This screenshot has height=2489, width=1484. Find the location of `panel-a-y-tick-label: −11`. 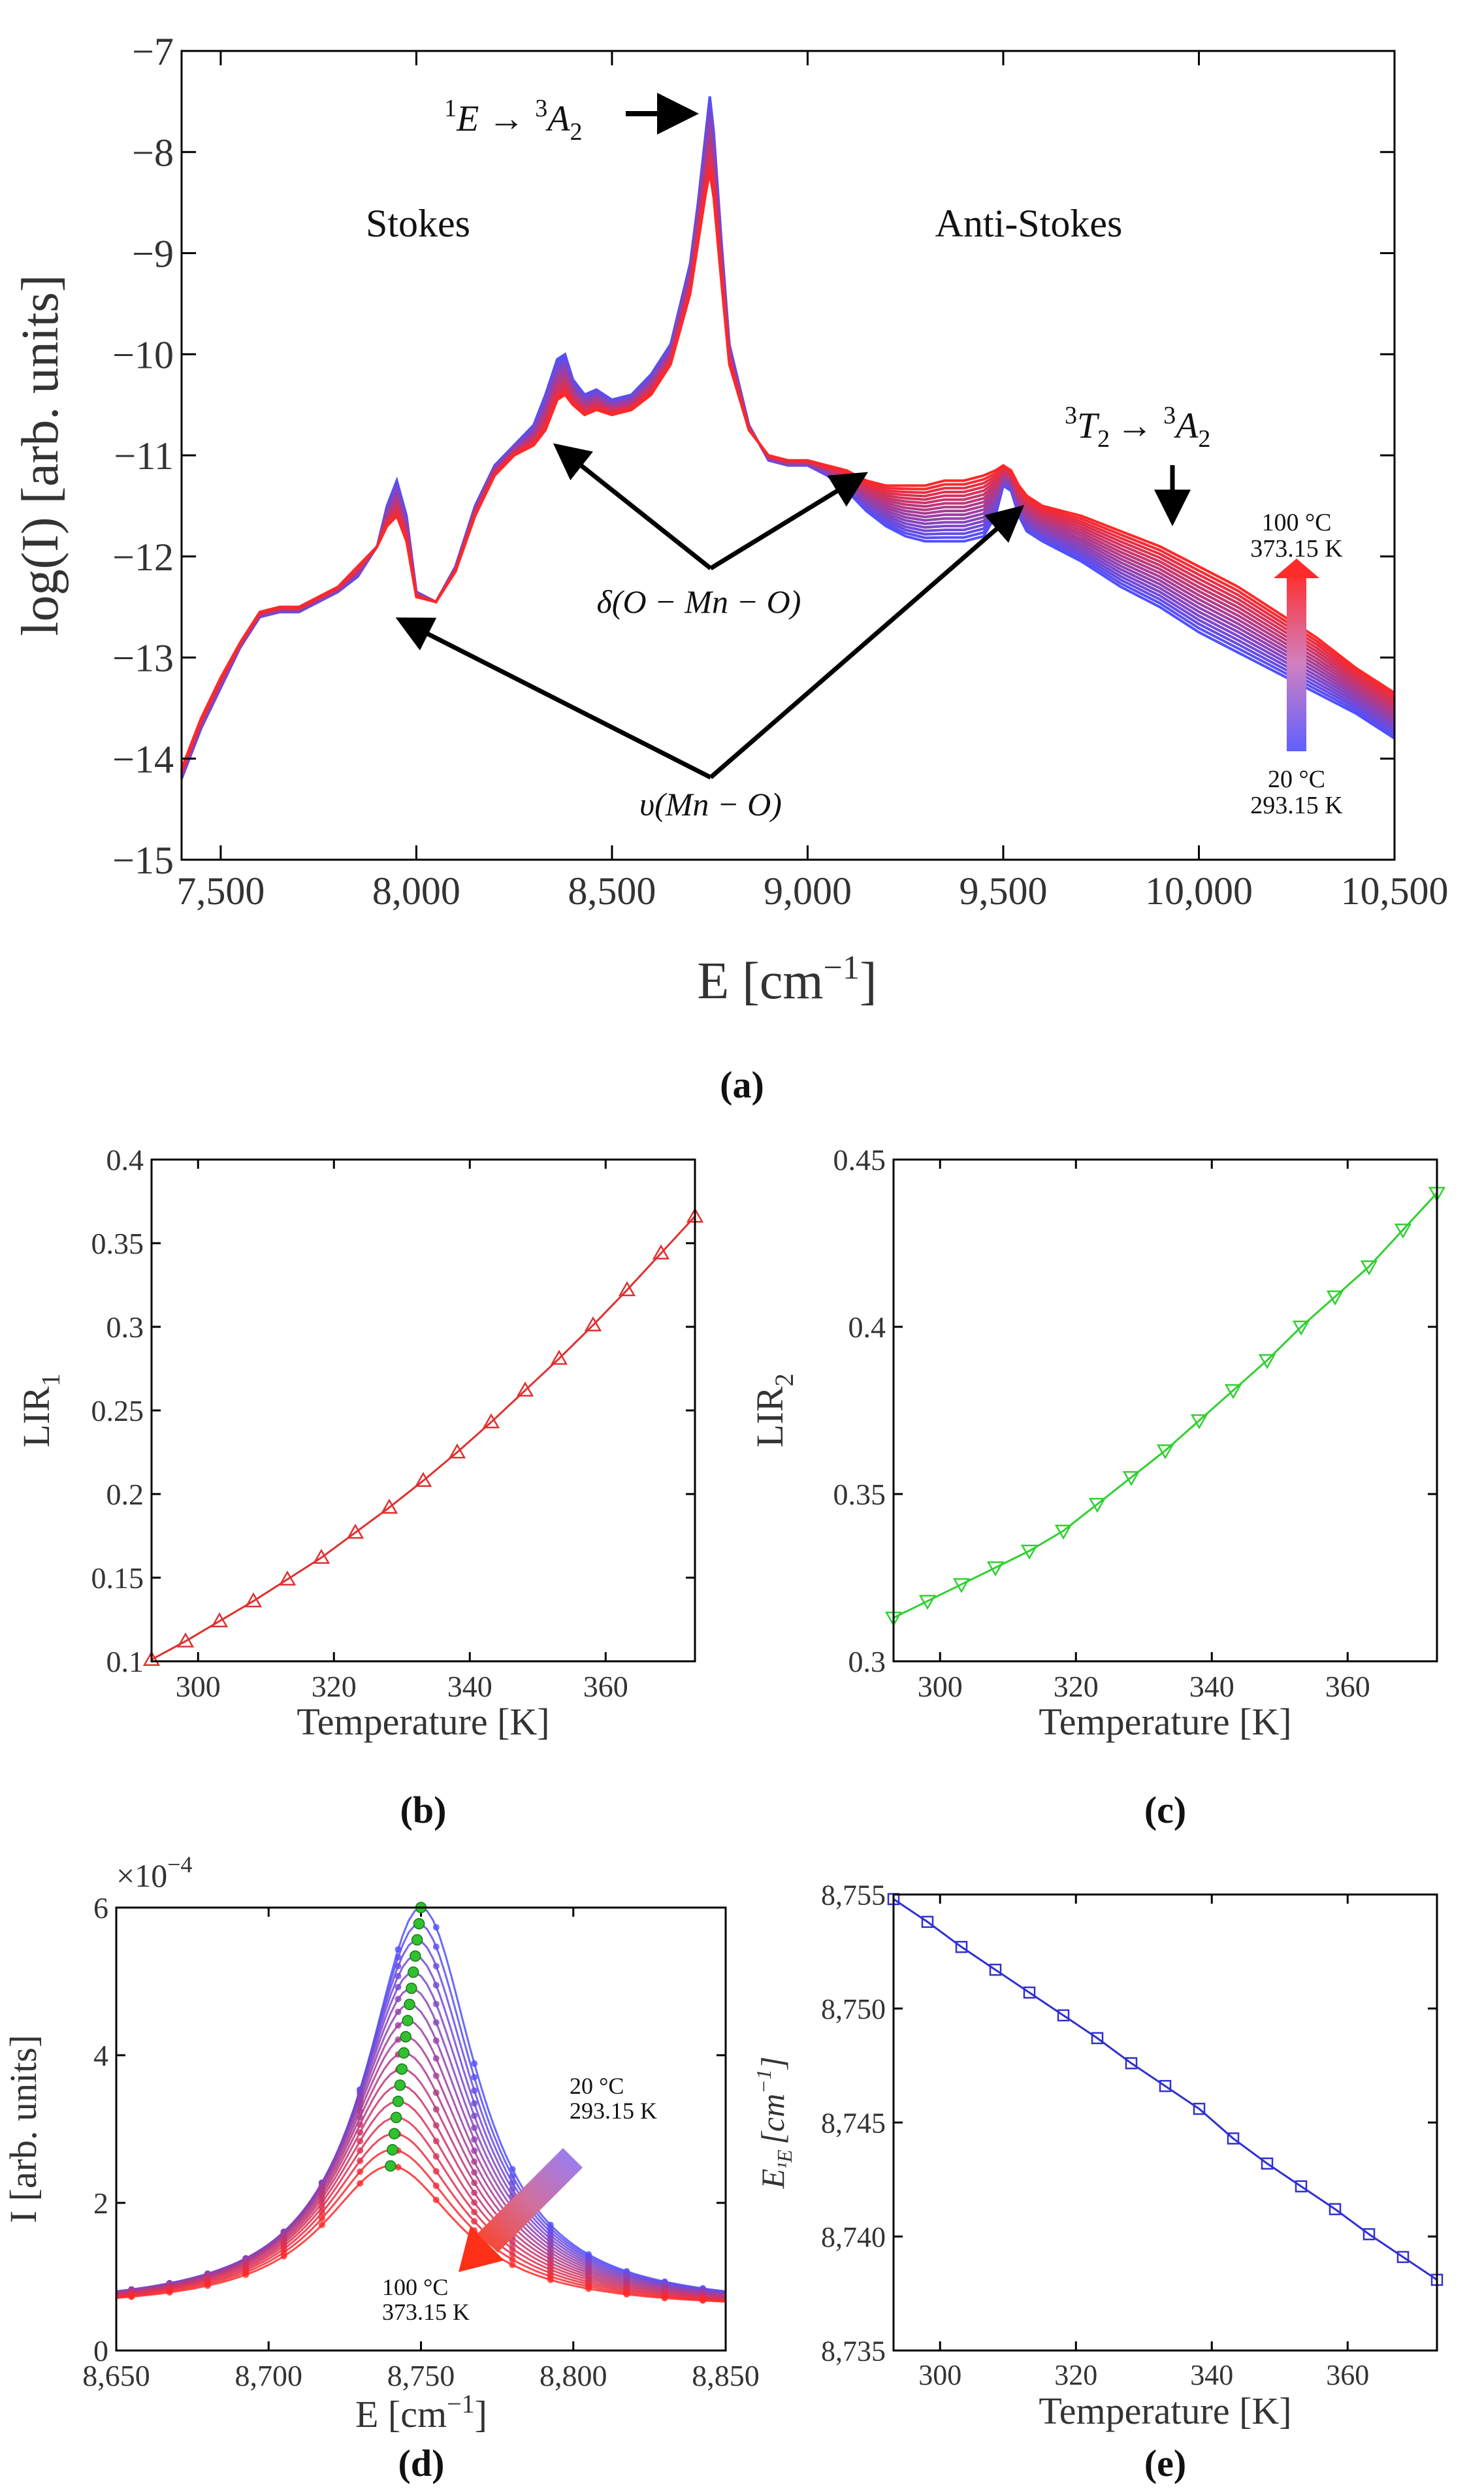

panel-a-y-tick-label: −11 is located at coordinates (144, 456).